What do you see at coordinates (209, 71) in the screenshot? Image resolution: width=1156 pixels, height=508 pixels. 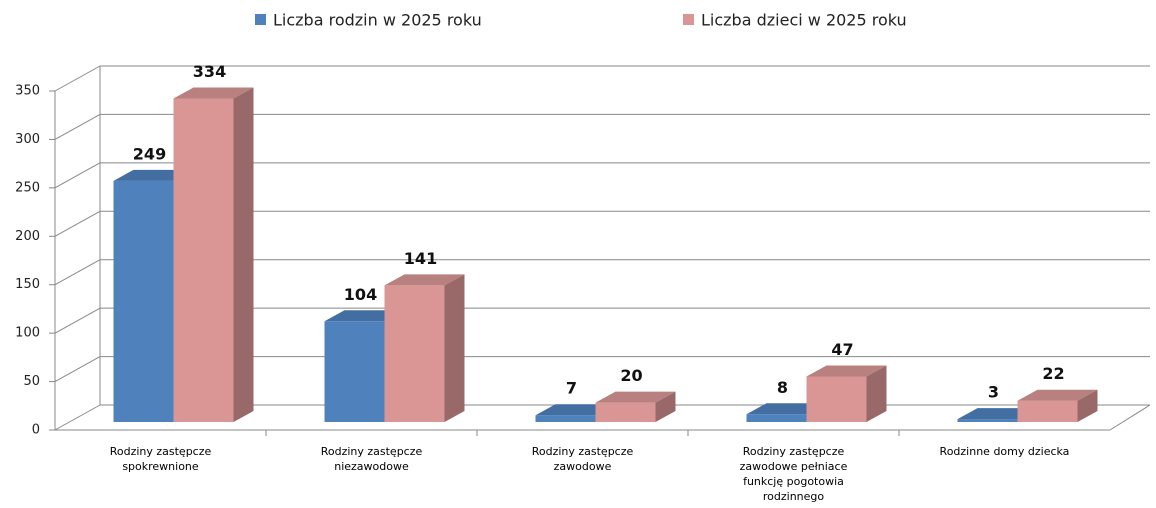 I see `value-label: 334` at bounding box center [209, 71].